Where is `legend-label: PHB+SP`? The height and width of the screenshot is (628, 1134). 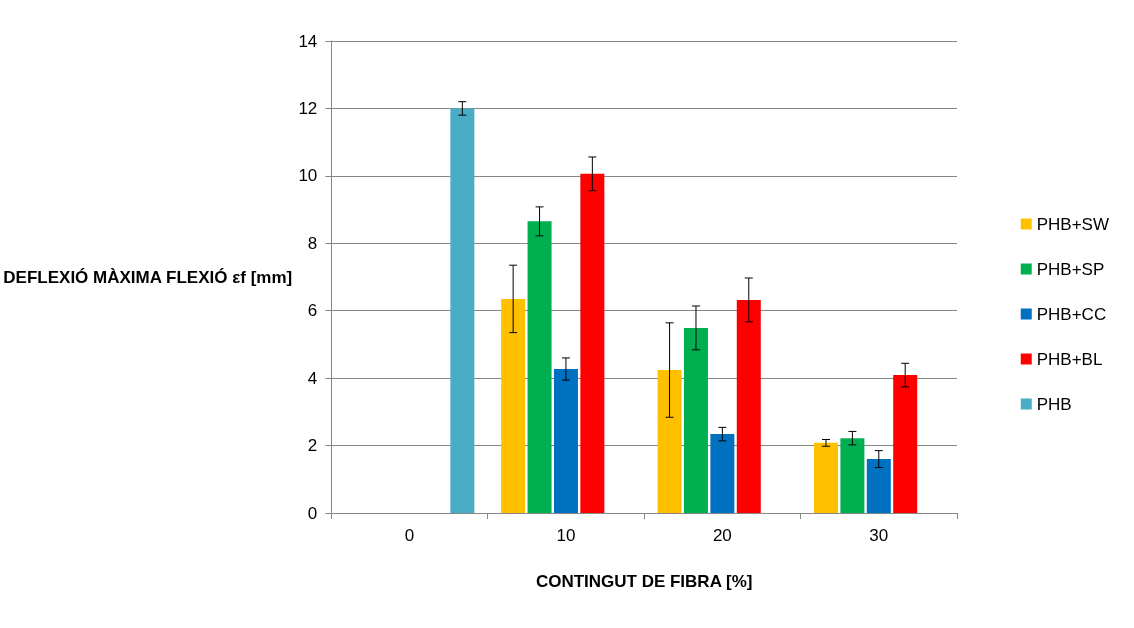
legend-label: PHB+SP is located at coordinates (1070, 269).